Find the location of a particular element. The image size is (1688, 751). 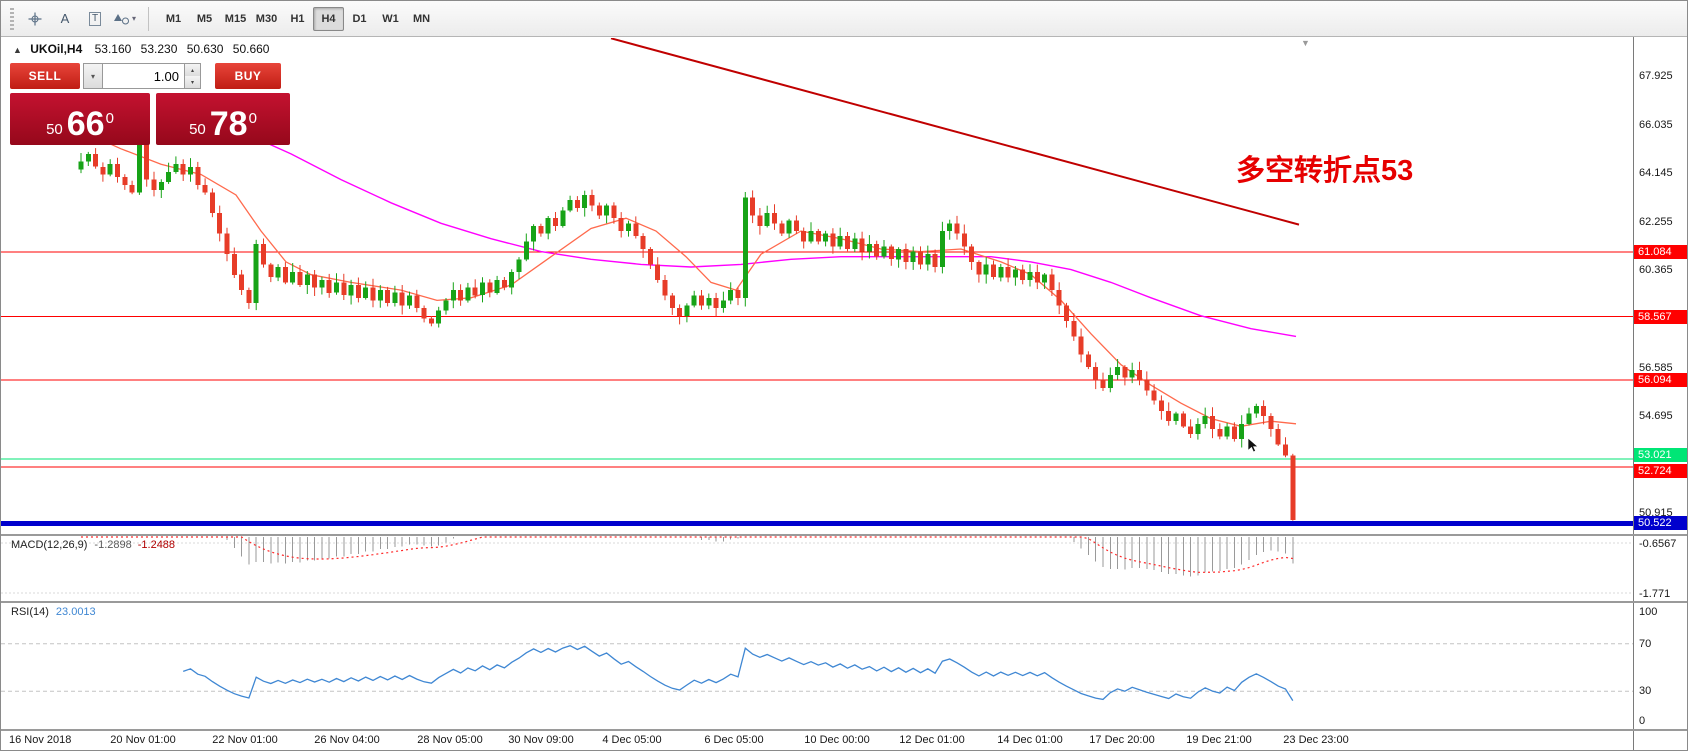

macd-header: MACD(12,26,9) -1.2898 -1.2488 is located at coordinates (93, 545).